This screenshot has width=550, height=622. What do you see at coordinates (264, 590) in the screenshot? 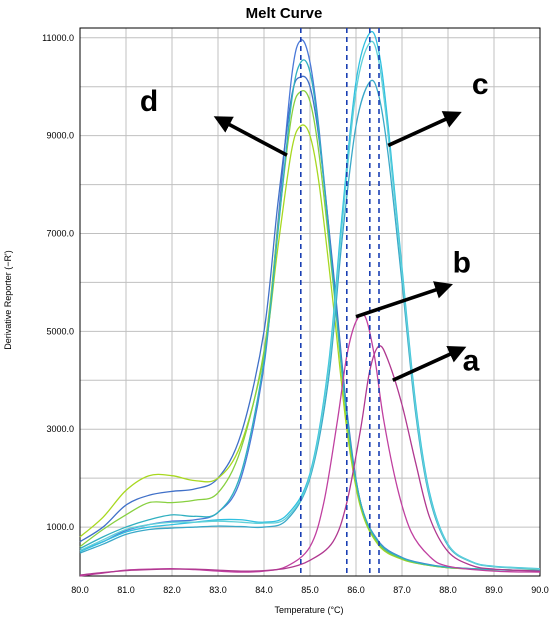
I see `x-tick-label: 84.0` at bounding box center [264, 590].